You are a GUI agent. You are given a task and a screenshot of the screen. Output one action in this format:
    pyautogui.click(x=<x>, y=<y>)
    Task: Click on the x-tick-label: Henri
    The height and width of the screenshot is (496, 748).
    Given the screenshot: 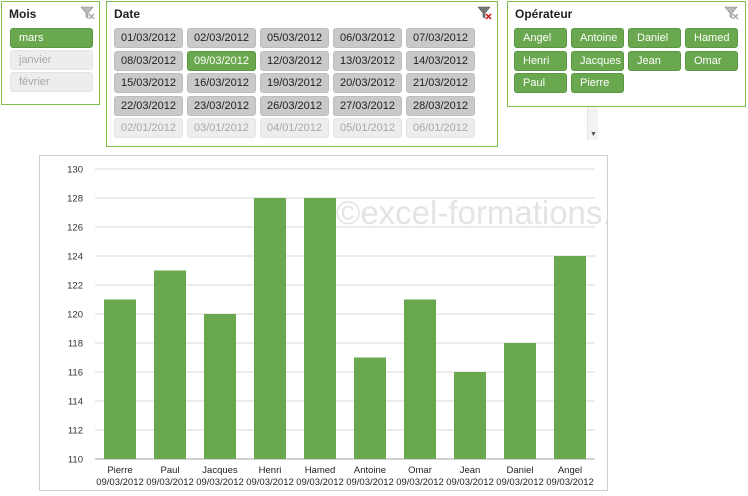 What is the action you would take?
    pyautogui.click(x=270, y=470)
    